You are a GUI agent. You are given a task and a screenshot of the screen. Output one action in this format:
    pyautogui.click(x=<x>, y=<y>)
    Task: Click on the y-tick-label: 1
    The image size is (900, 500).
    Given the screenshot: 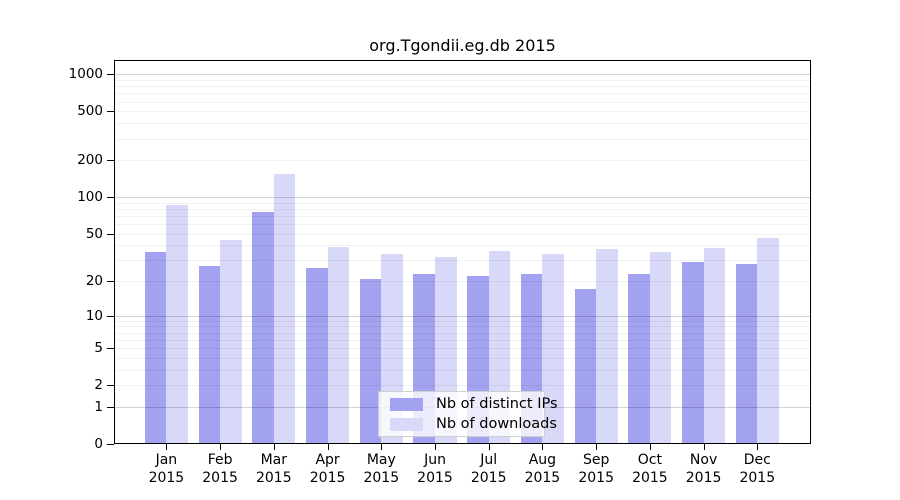 What is the action you would take?
    pyautogui.click(x=98, y=406)
    